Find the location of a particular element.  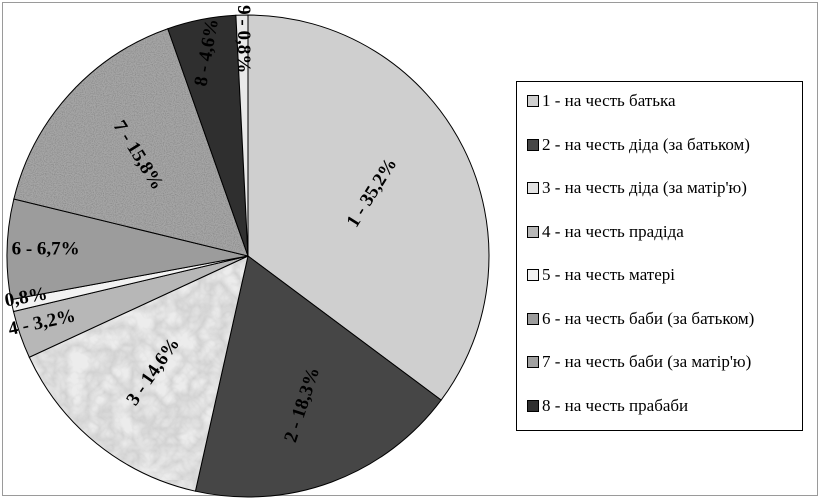

legend-label-2: 2 - на честь діда (за батьком) is located at coordinates (646, 144).